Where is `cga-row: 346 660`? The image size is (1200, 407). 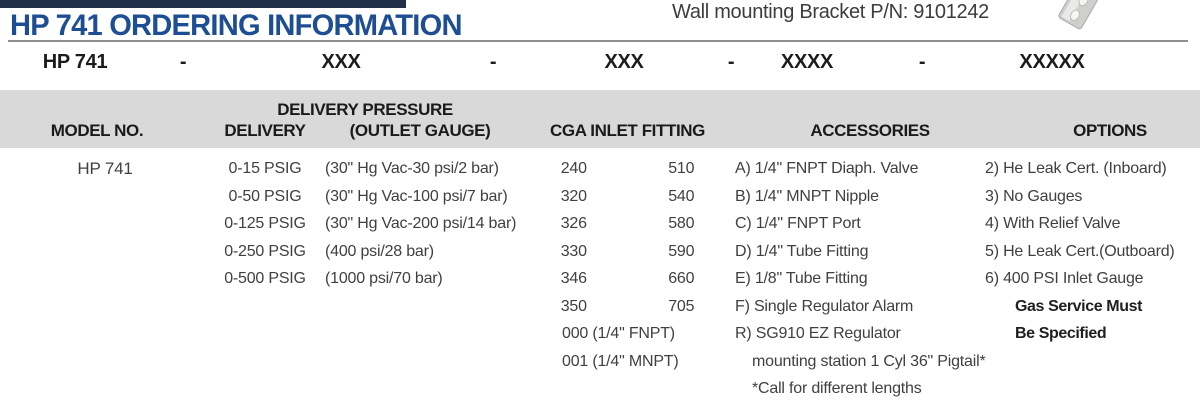
cga-row: 346 660 is located at coordinates (627, 279).